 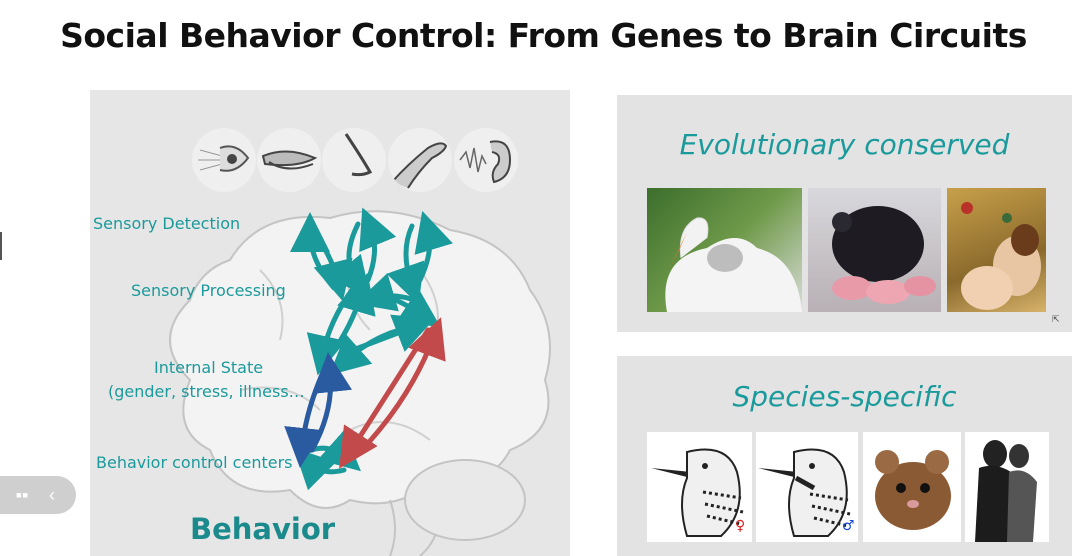 What do you see at coordinates (1007, 487) in the screenshot?
I see `dancing-couple-image` at bounding box center [1007, 487].